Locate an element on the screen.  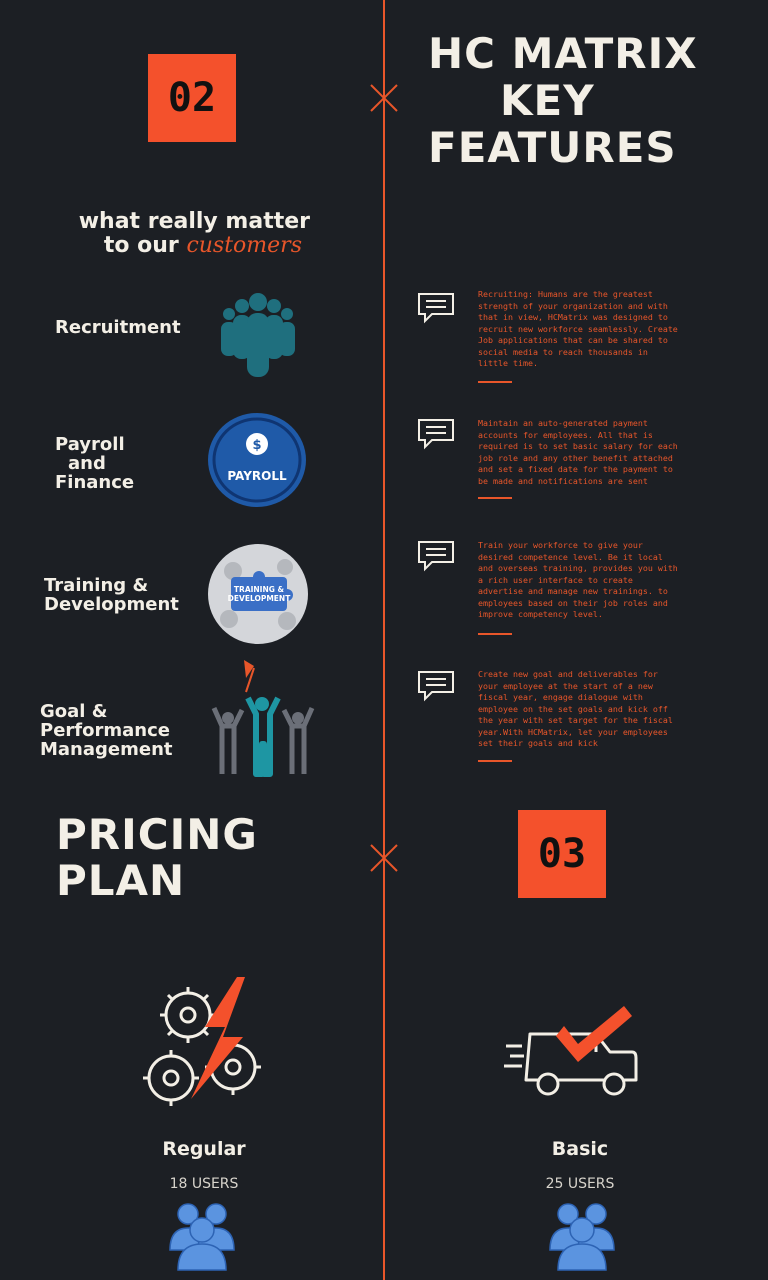
training-icon-text: DEVELOPMENT is located at coordinates (259, 598).